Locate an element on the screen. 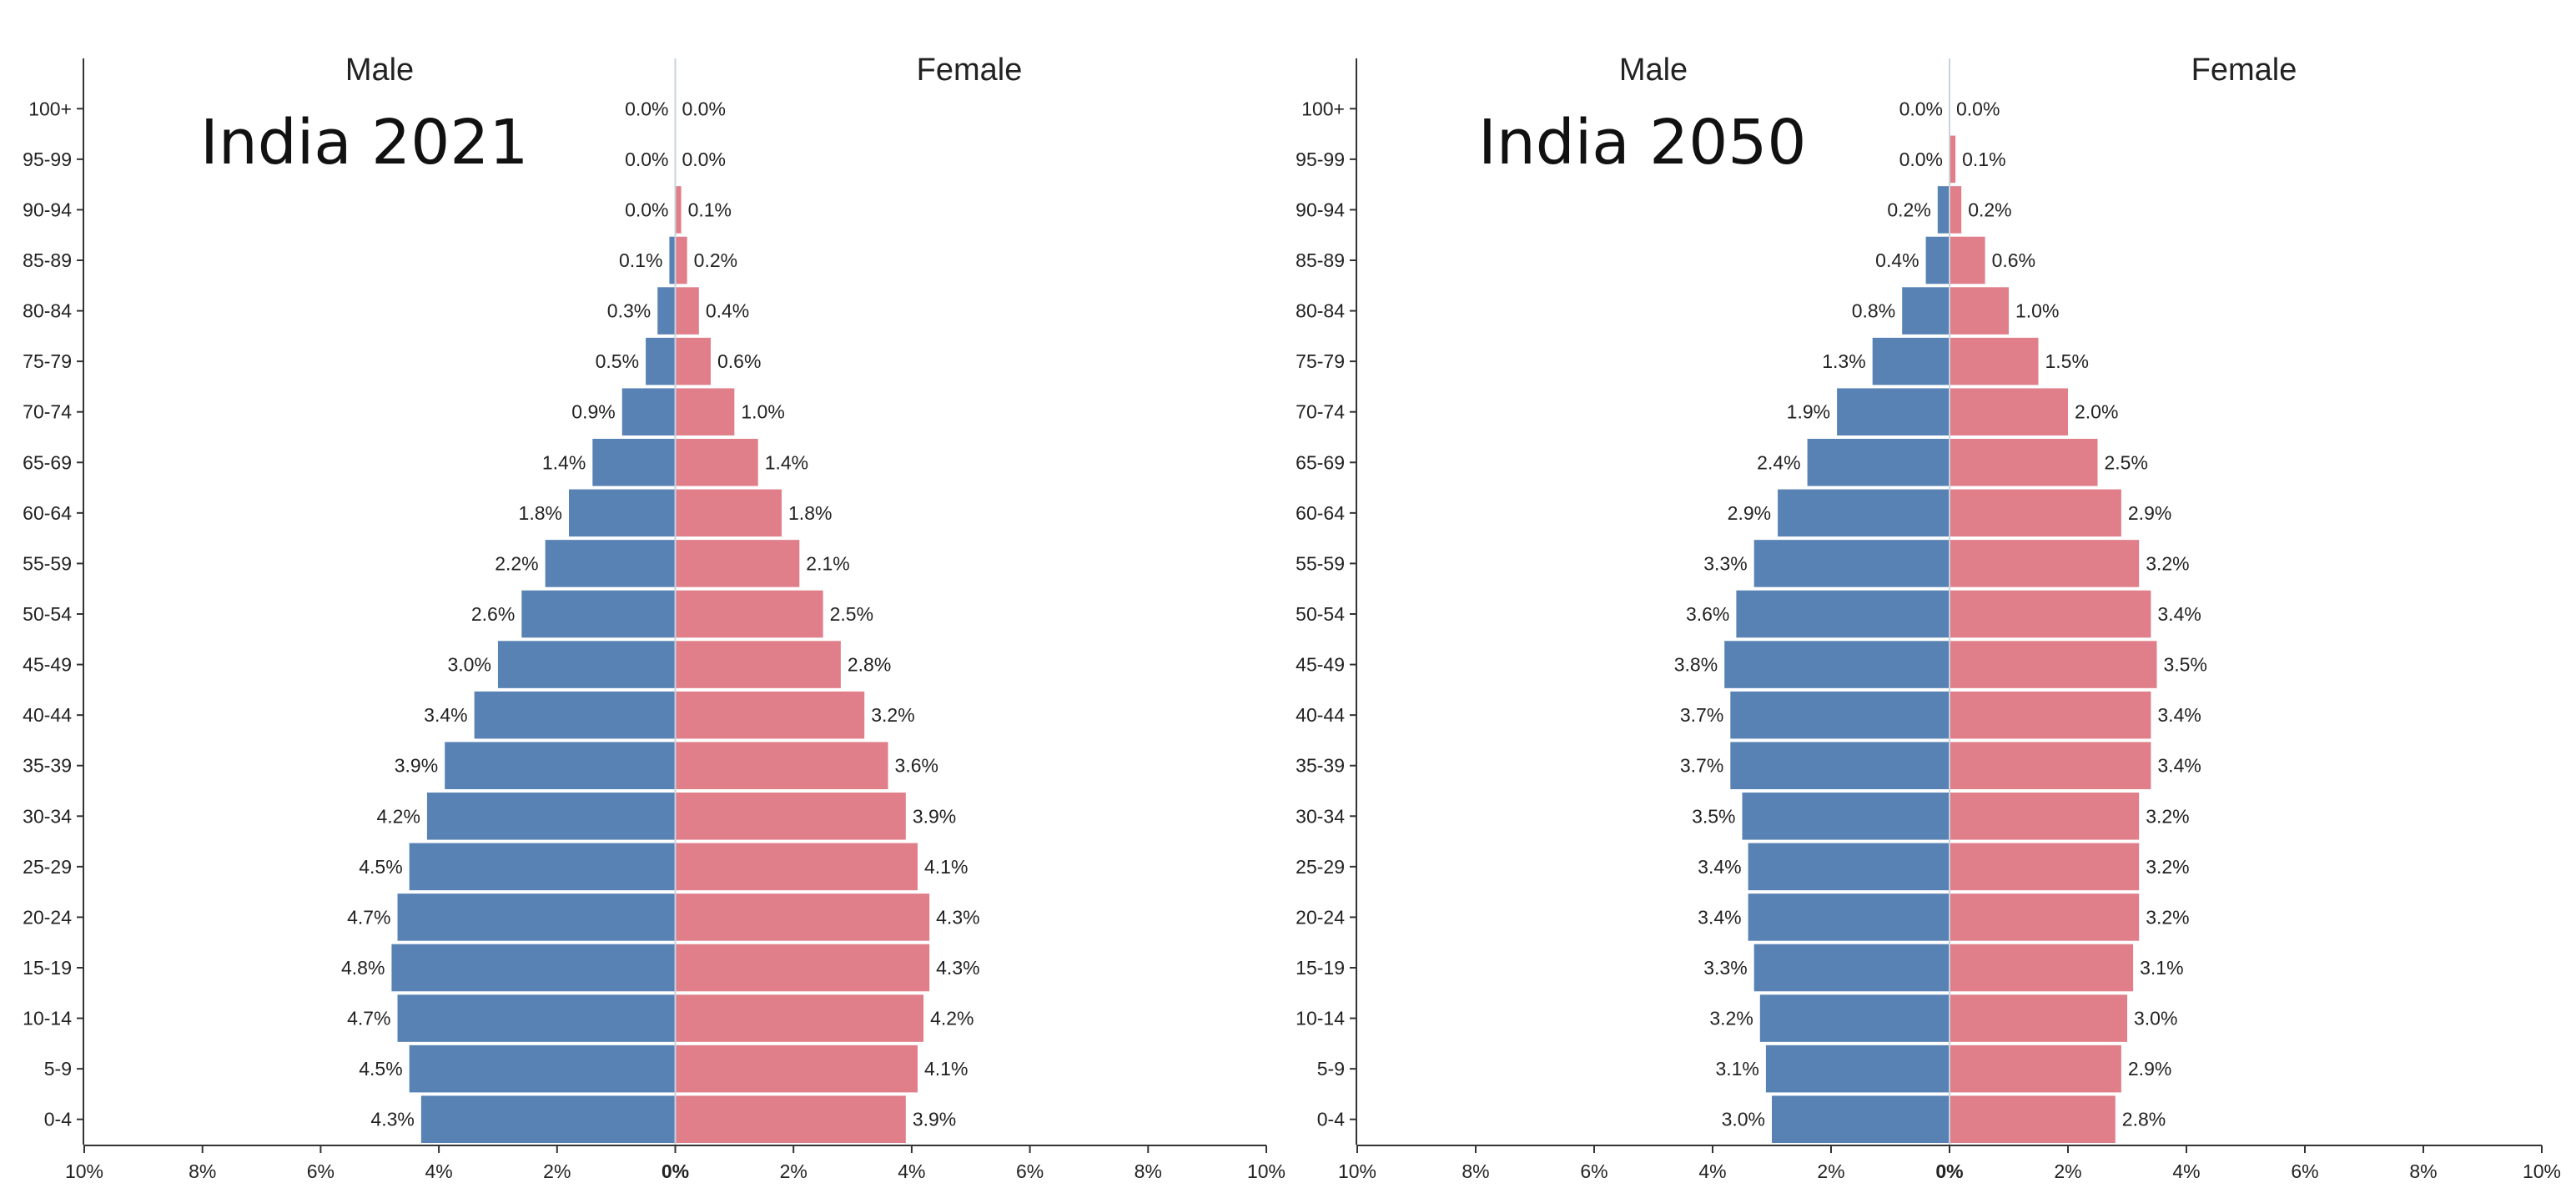  male-value-label: 0.8% is located at coordinates (1873, 311).